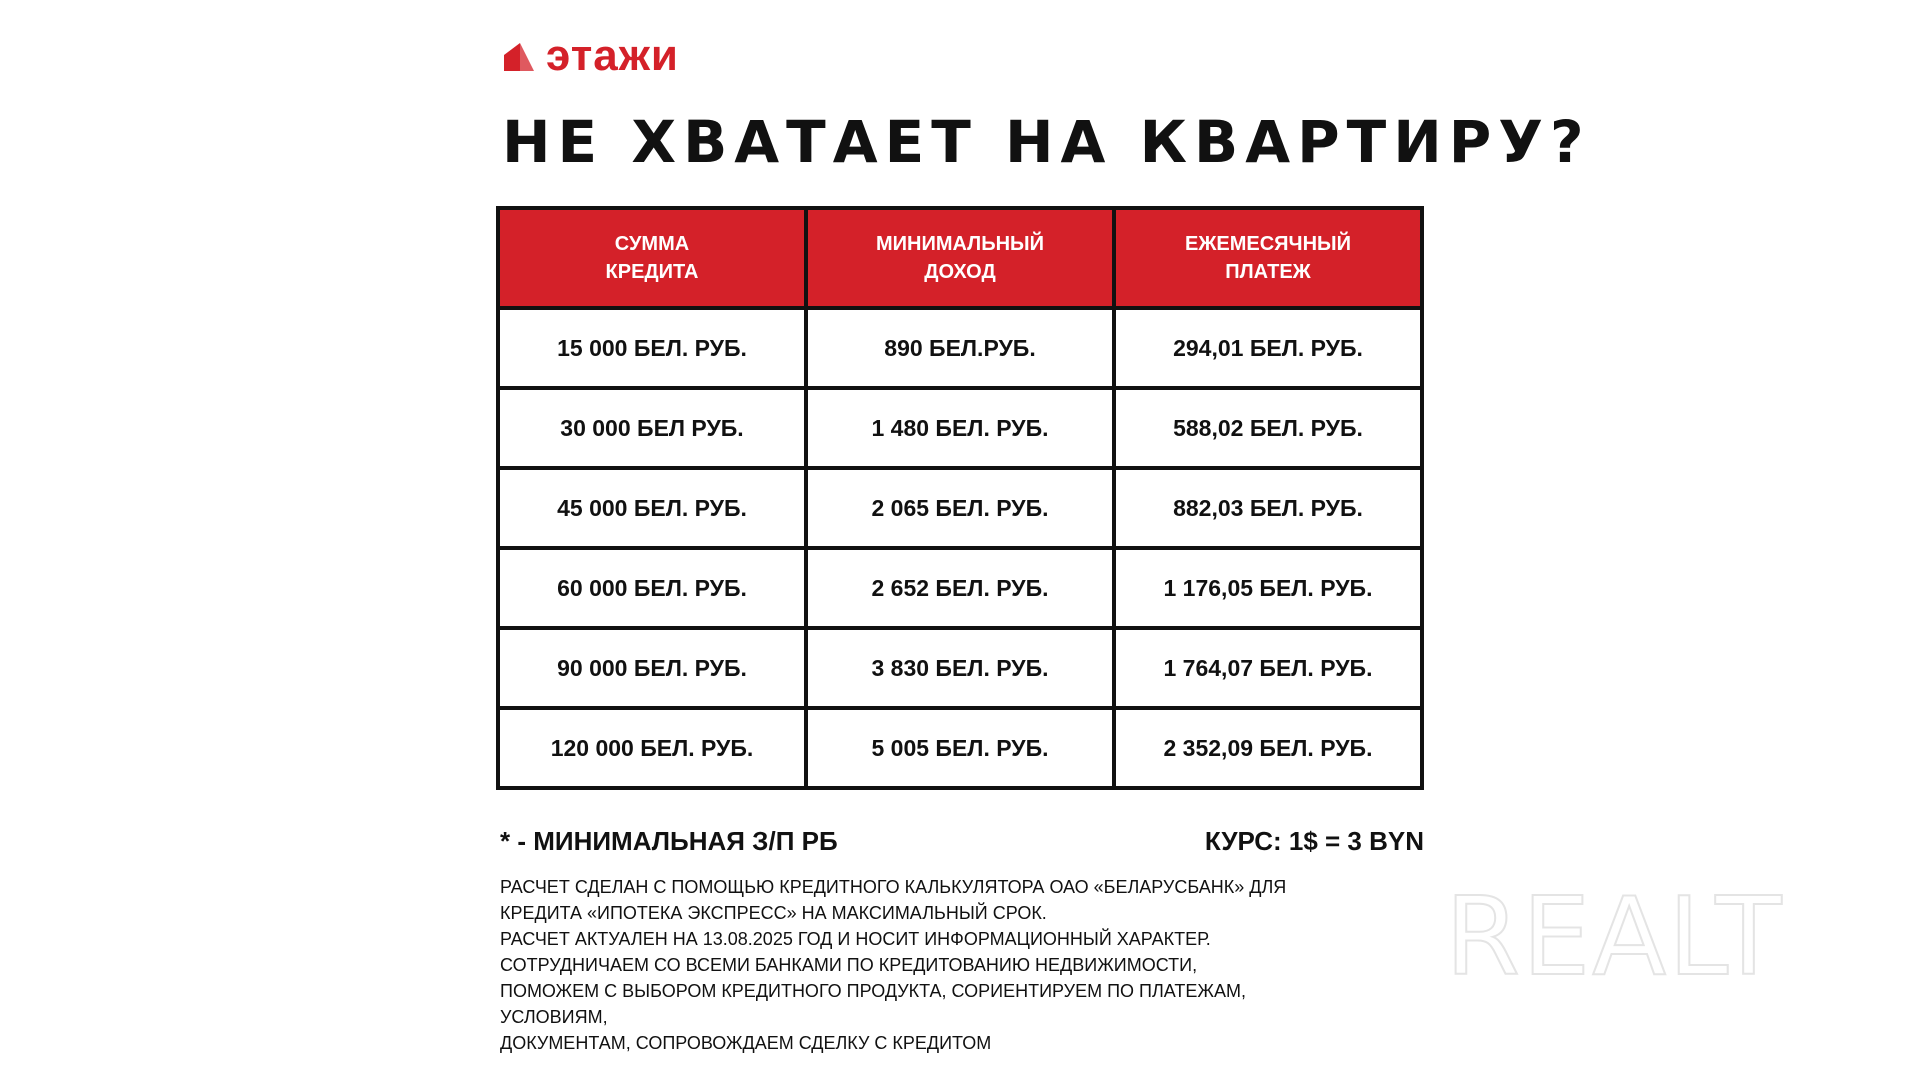 This screenshot has height=1080, width=1920. What do you see at coordinates (1268, 748) in the screenshot?
I see `monthly-payment-cell: 2 352,09 БЕЛ. РУБ.` at bounding box center [1268, 748].